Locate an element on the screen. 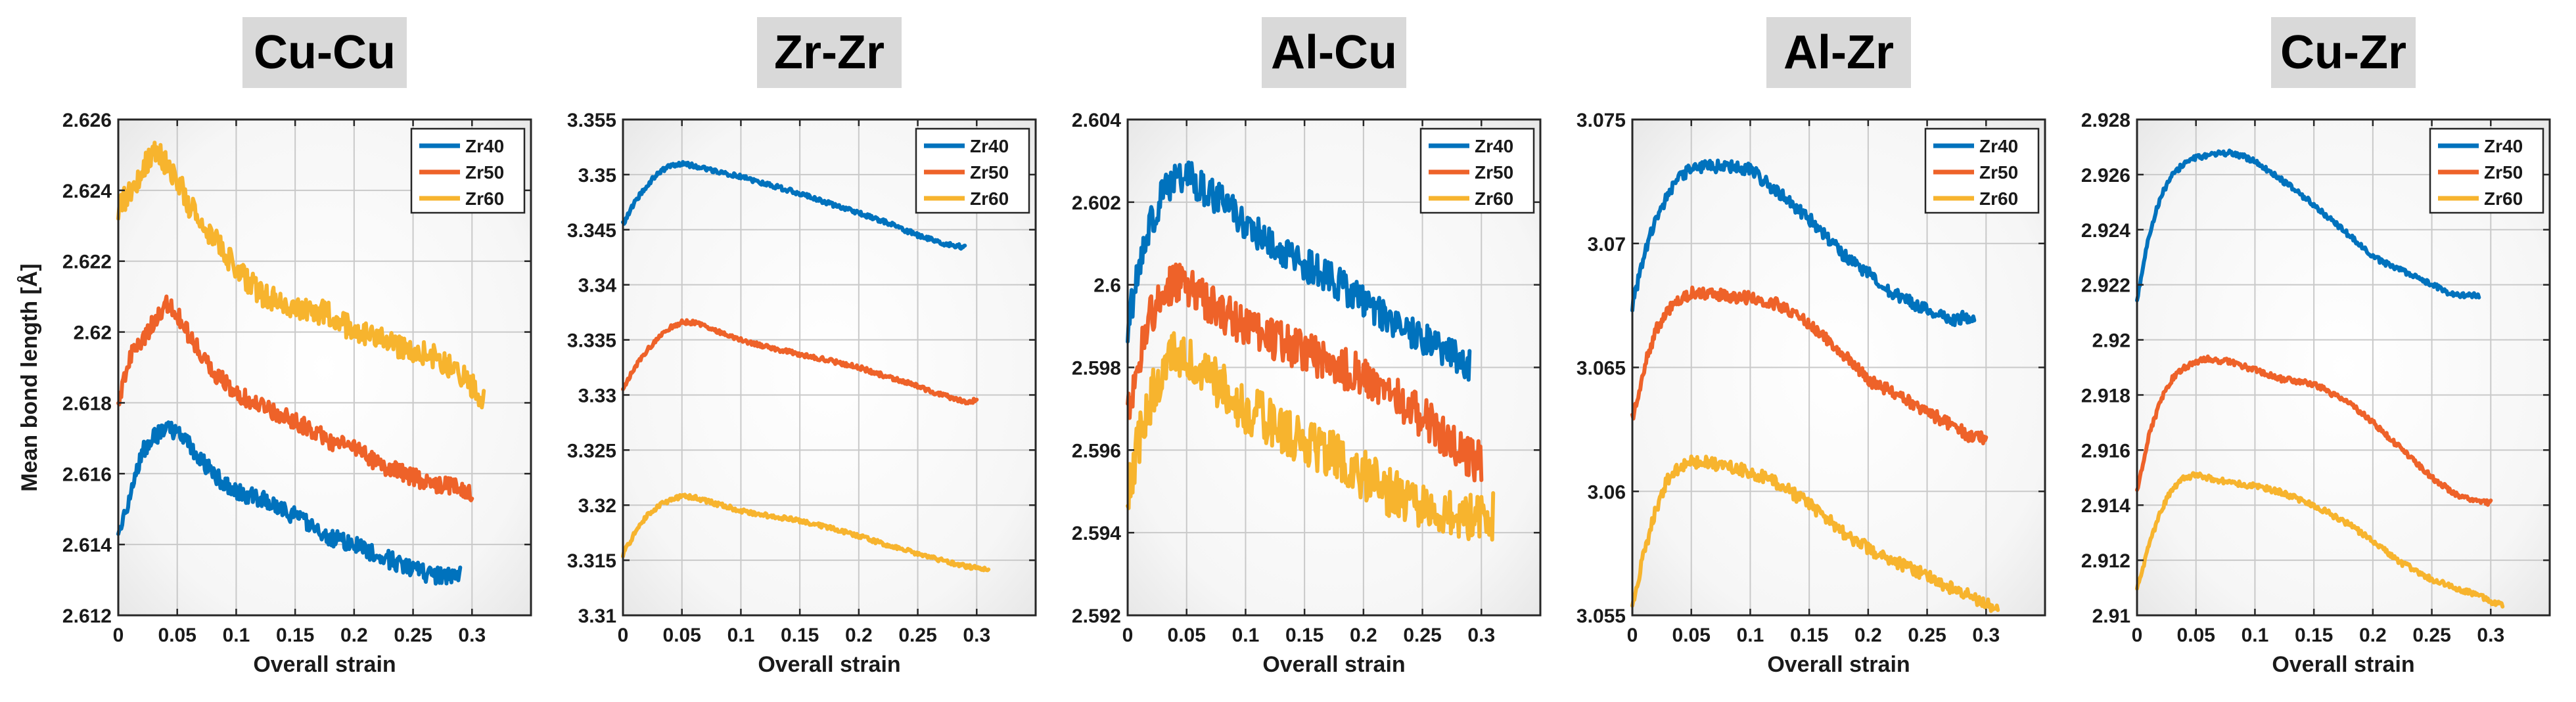  y-tick-label: 2.6 is located at coordinates (1107, 286).